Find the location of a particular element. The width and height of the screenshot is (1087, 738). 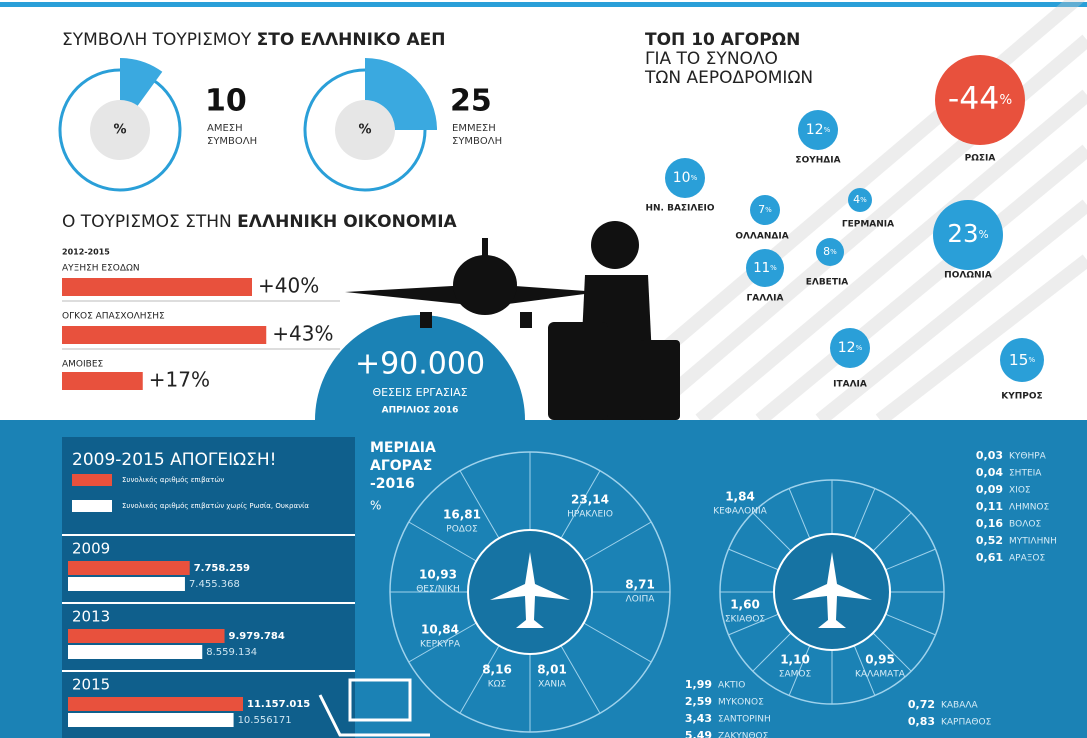

market-number: 11 is located at coordinates (761, 268).